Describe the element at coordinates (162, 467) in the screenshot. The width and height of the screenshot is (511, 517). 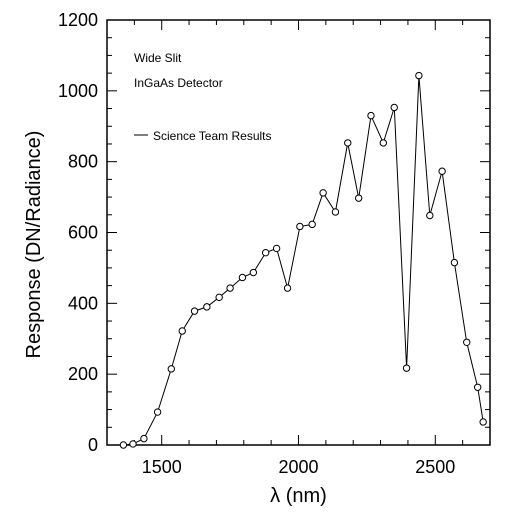
I see `x-tick-label: 1500` at that location.